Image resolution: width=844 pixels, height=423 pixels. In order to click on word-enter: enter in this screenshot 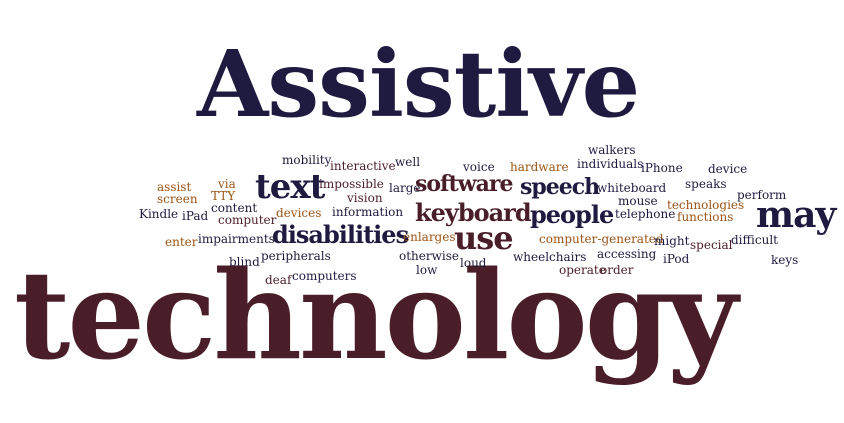, I will do `click(181, 242)`.